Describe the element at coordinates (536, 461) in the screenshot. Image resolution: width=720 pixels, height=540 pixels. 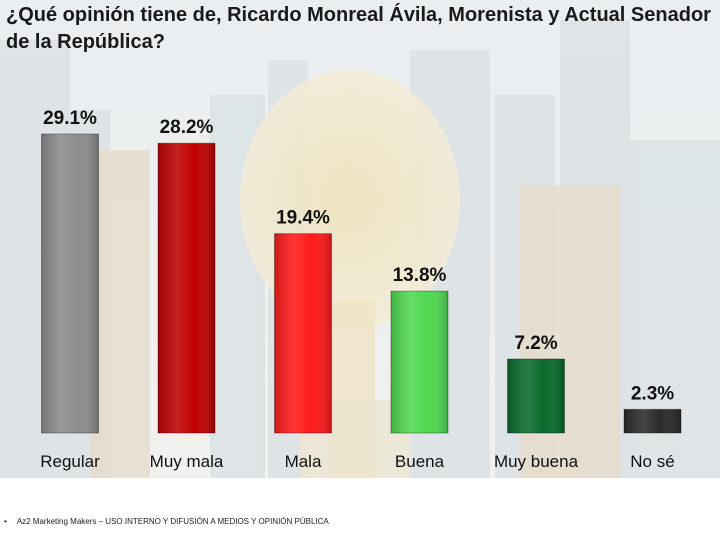
I see `category-label: Muy buena` at that location.